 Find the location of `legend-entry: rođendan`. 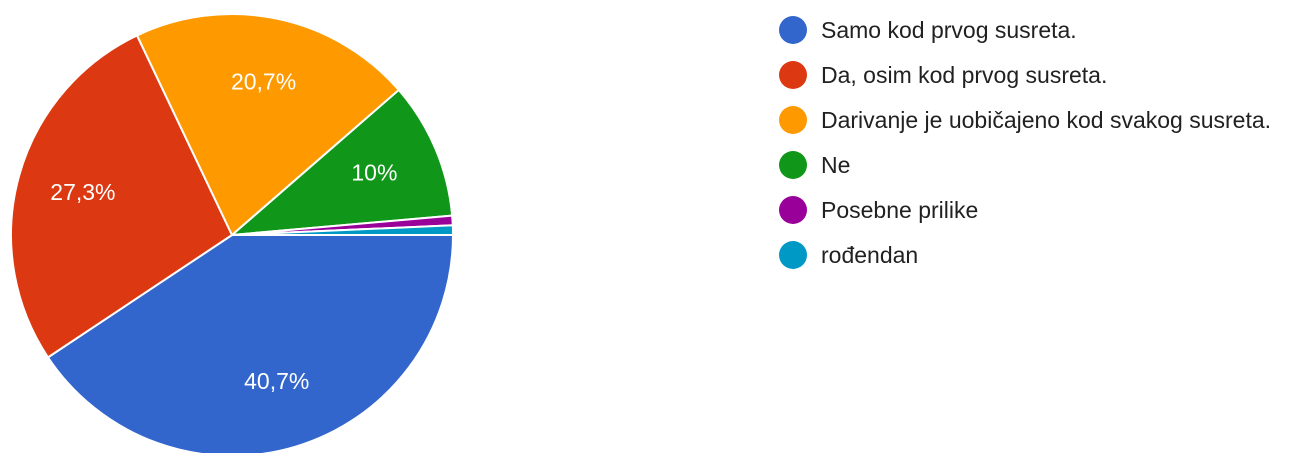

legend-entry: rođendan is located at coordinates (1031, 255).